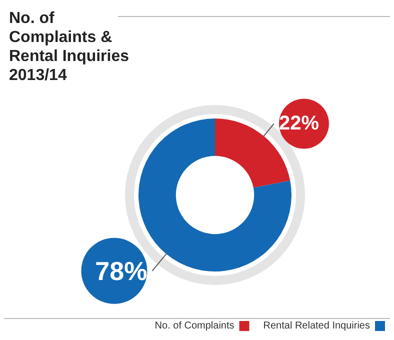  What do you see at coordinates (121, 271) in the screenshot?
I see `data-label: 78%` at bounding box center [121, 271].